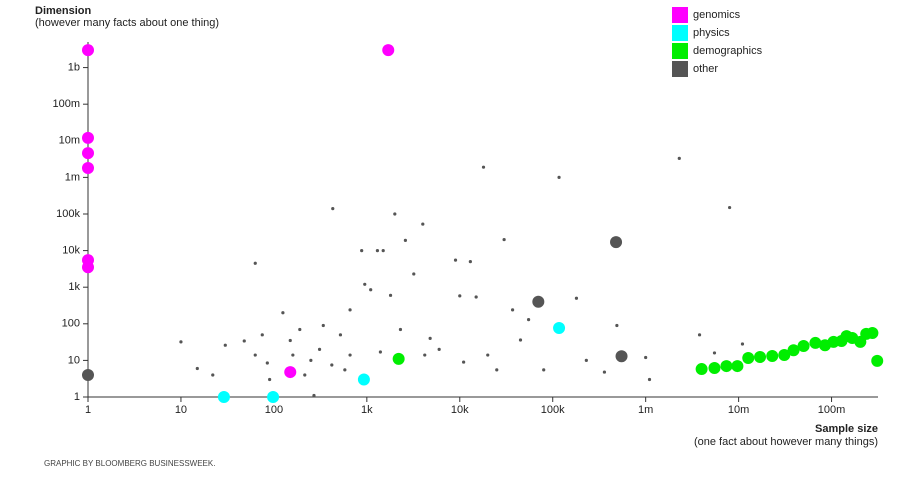 The height and width of the screenshot is (478, 897). What do you see at coordinates (71, 250) in the screenshot?
I see `y-tick-label: 10k` at bounding box center [71, 250].